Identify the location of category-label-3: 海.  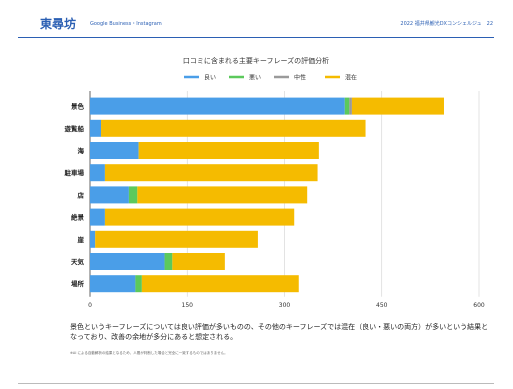
(81, 150).